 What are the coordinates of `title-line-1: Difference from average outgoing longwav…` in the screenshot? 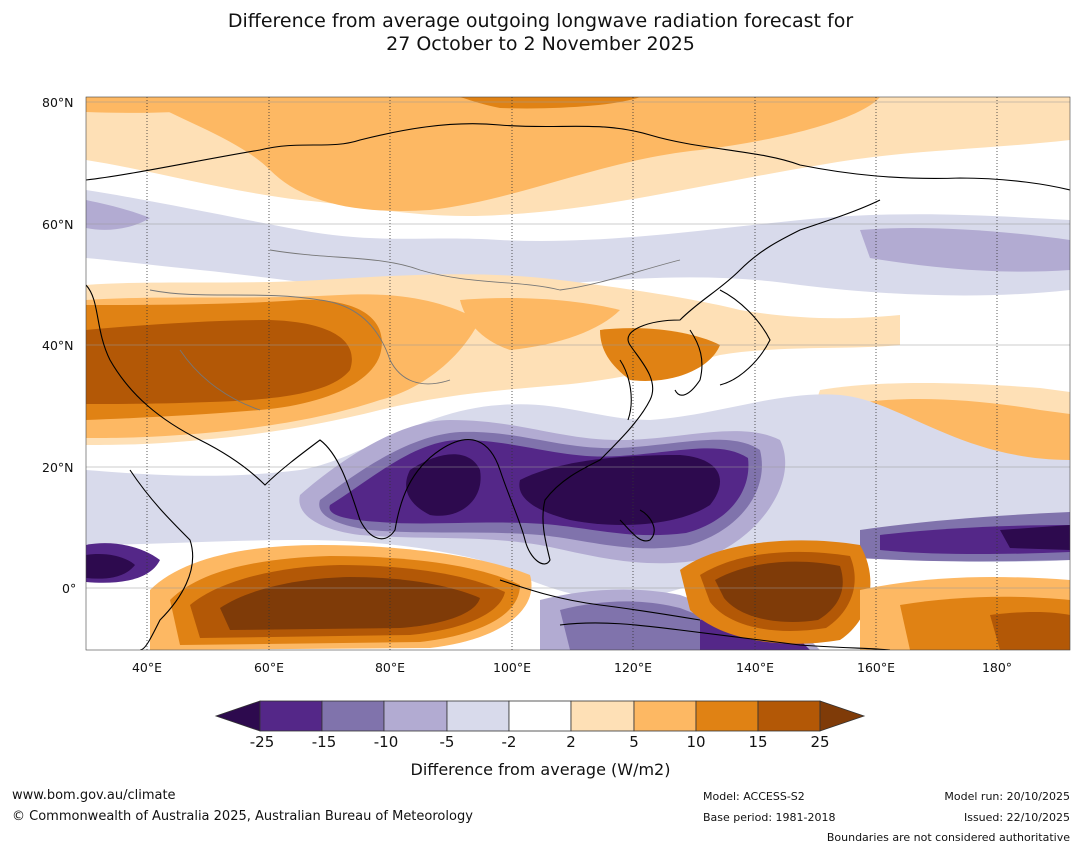 It's located at (540, 21).